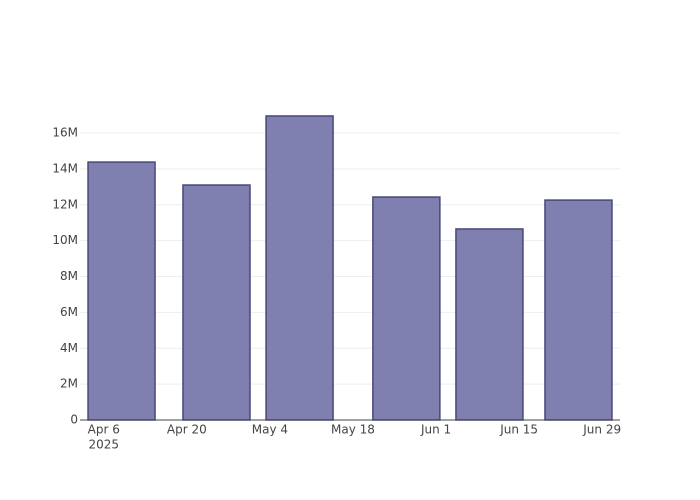  Describe the element at coordinates (65, 133) in the screenshot. I see `y-tick-label: 16M` at that location.